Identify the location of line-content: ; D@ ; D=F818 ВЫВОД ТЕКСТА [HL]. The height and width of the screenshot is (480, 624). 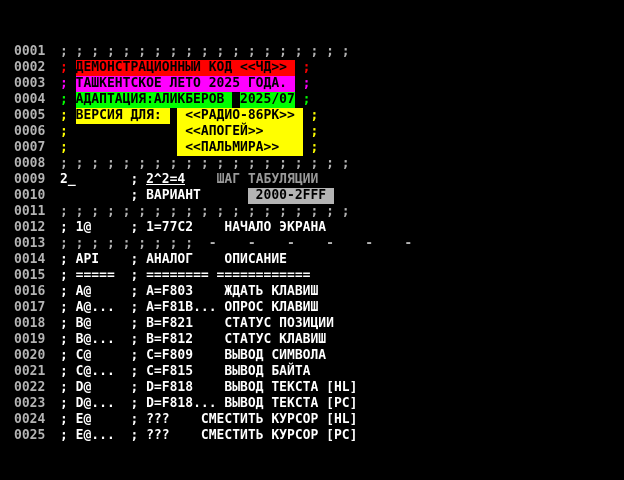
(209, 388).